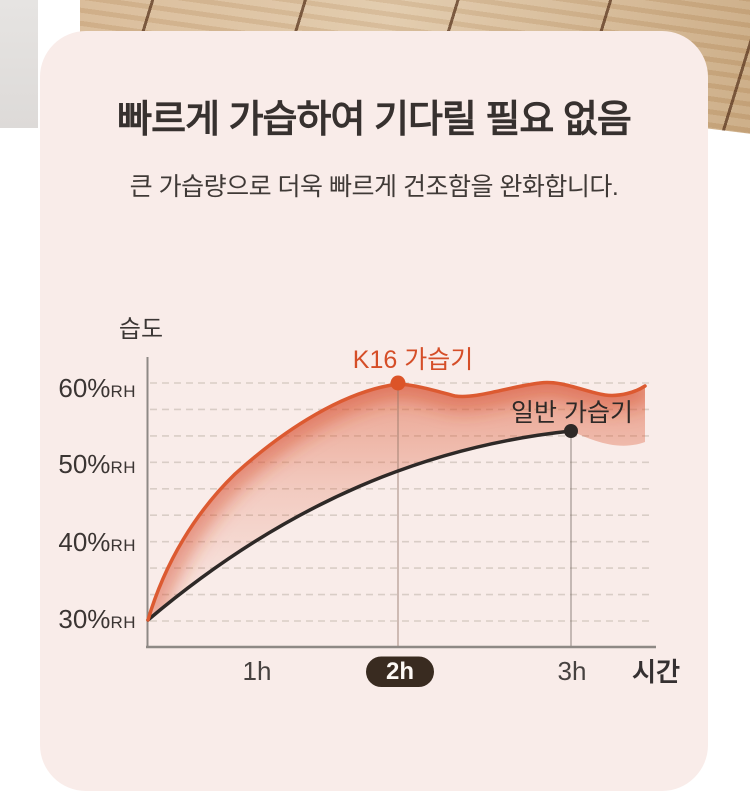 The width and height of the screenshot is (750, 806). Describe the element at coordinates (413, 360) in the screenshot. I see `k16-series-label: K16 가습기` at that location.